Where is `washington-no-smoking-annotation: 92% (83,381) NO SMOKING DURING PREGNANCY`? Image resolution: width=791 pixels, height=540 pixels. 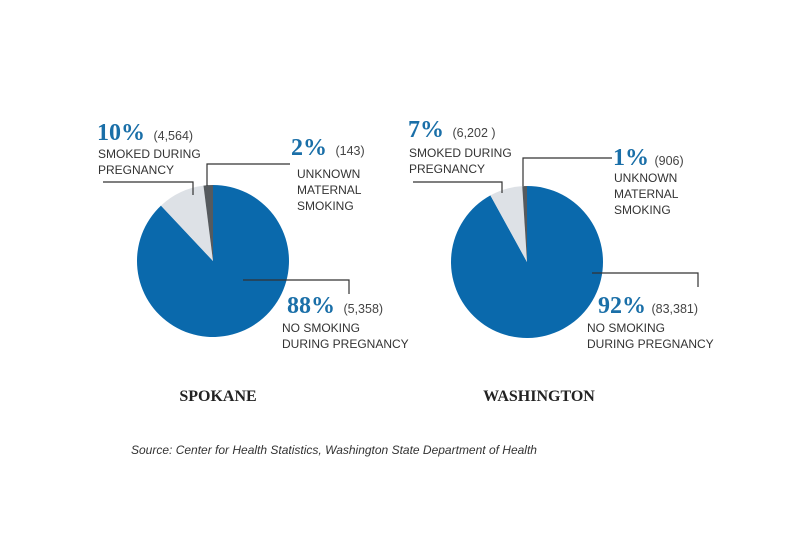
washington-no-smoking-annotation: 92% (83,381) NO SMOKING DURING PREGNANCY is located at coordinates (650, 311).